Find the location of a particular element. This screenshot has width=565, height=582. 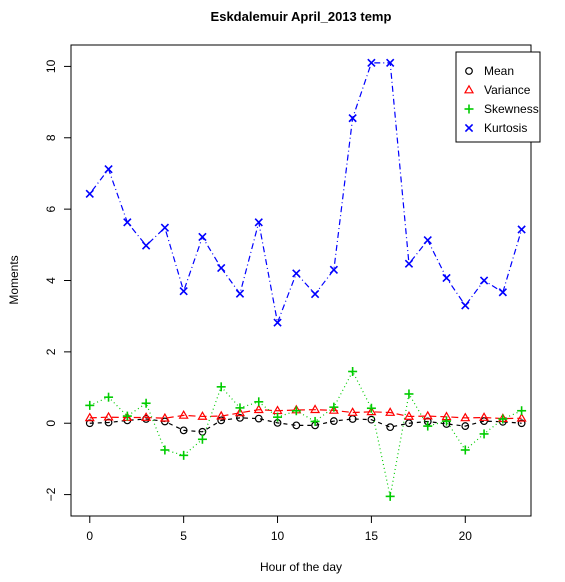

legend-marker-kurtosis is located at coordinates (469, 128).